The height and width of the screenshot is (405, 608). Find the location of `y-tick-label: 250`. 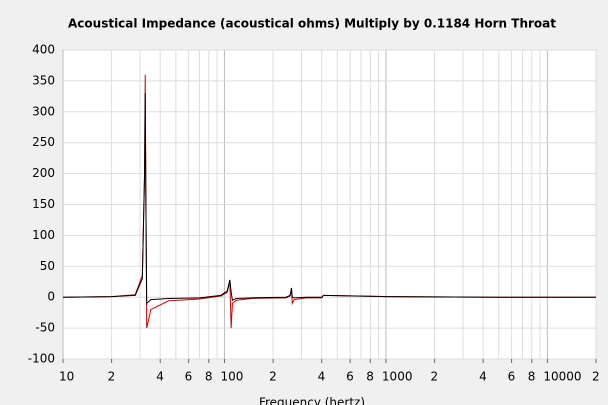

y-tick-label: 250 is located at coordinates (43, 142).